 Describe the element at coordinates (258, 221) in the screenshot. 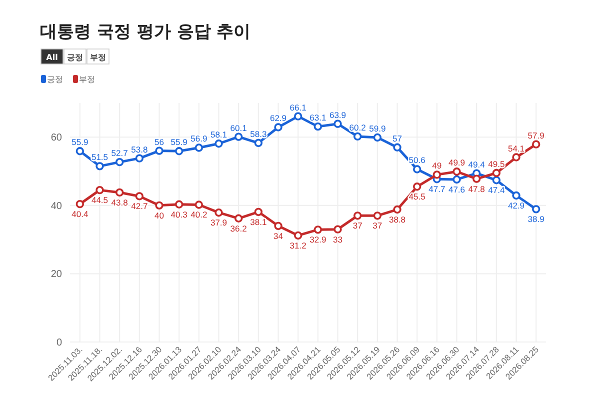

I see `data-label: 38.1` at that location.